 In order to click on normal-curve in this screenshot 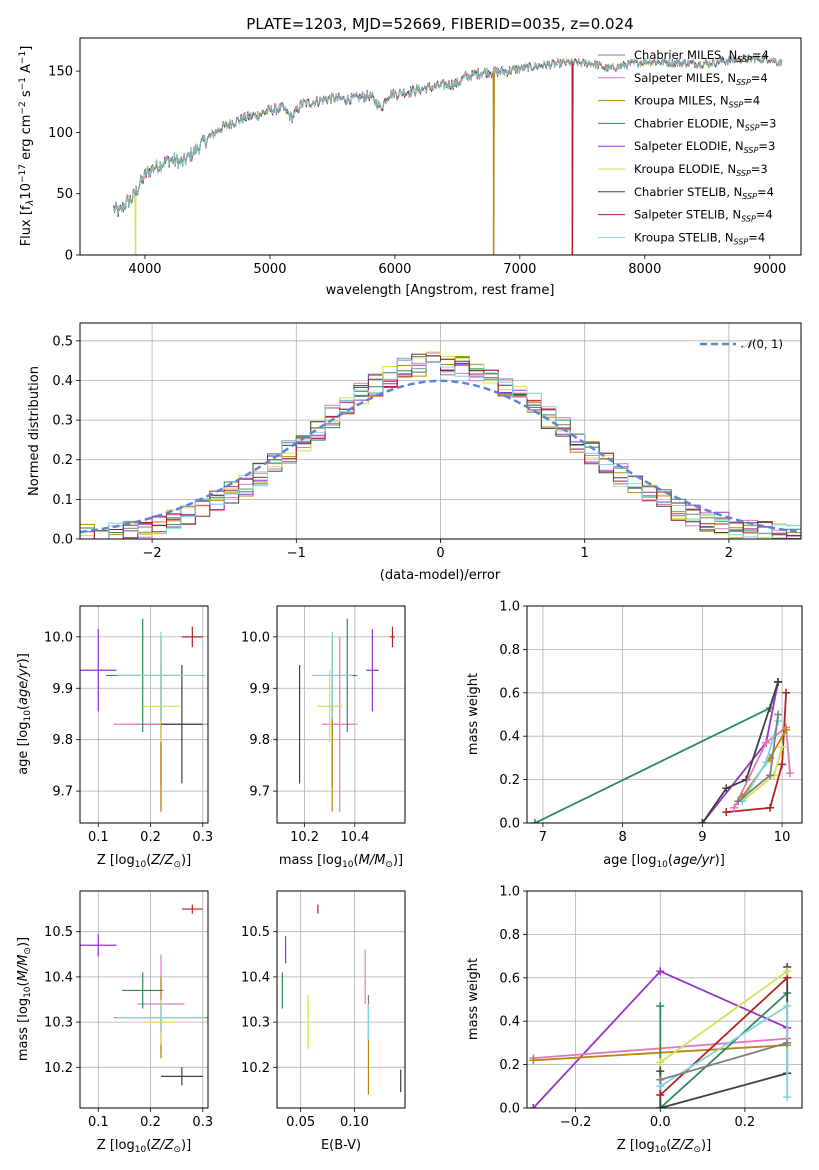, I will do `click(440, 456)`.